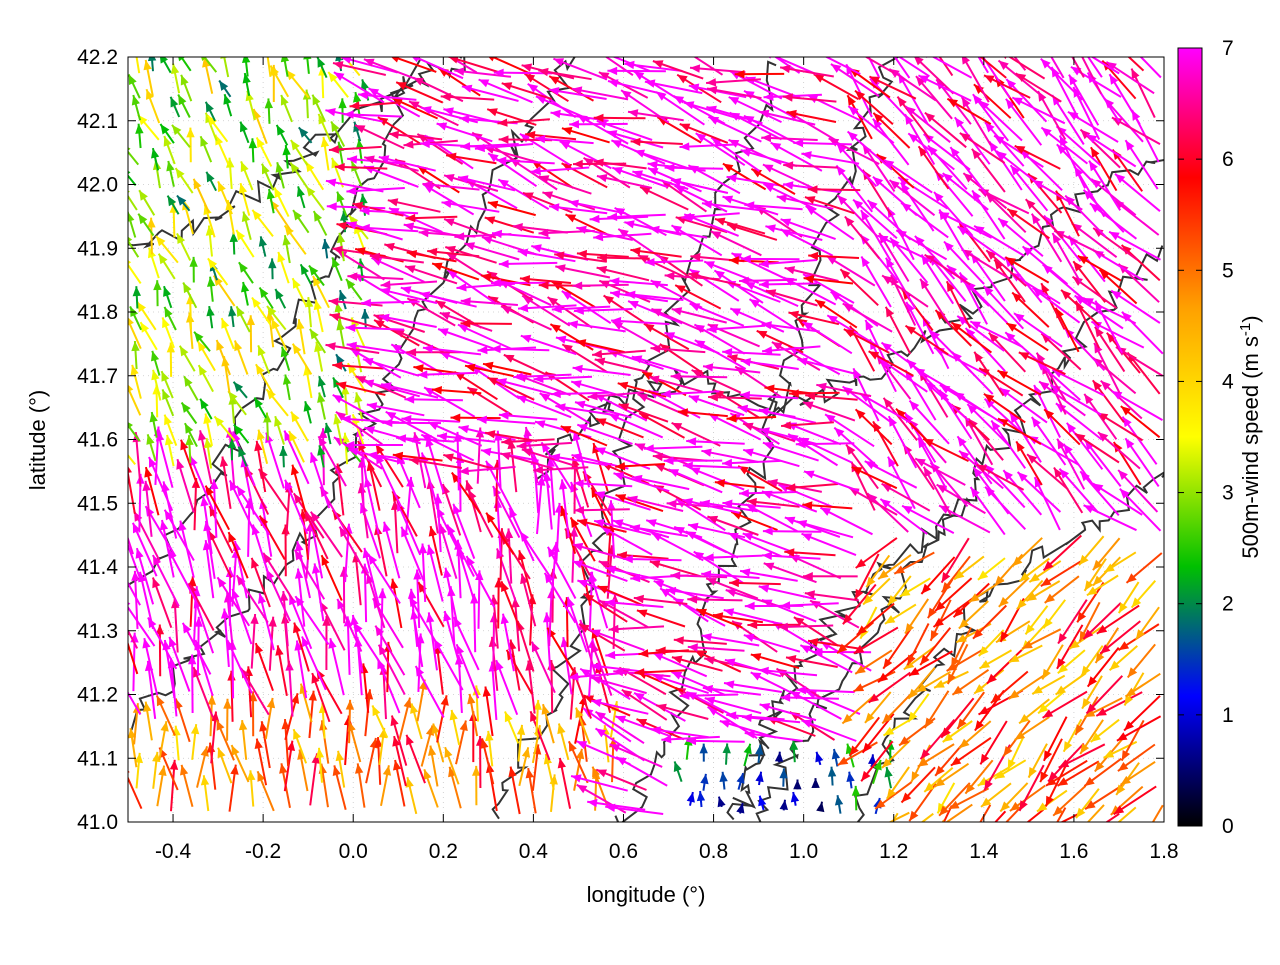 Image resolution: width=1280 pixels, height=965 pixels. Describe the element at coordinates (1228, 270) in the screenshot. I see `colorbar-tick-label: 5` at that location.